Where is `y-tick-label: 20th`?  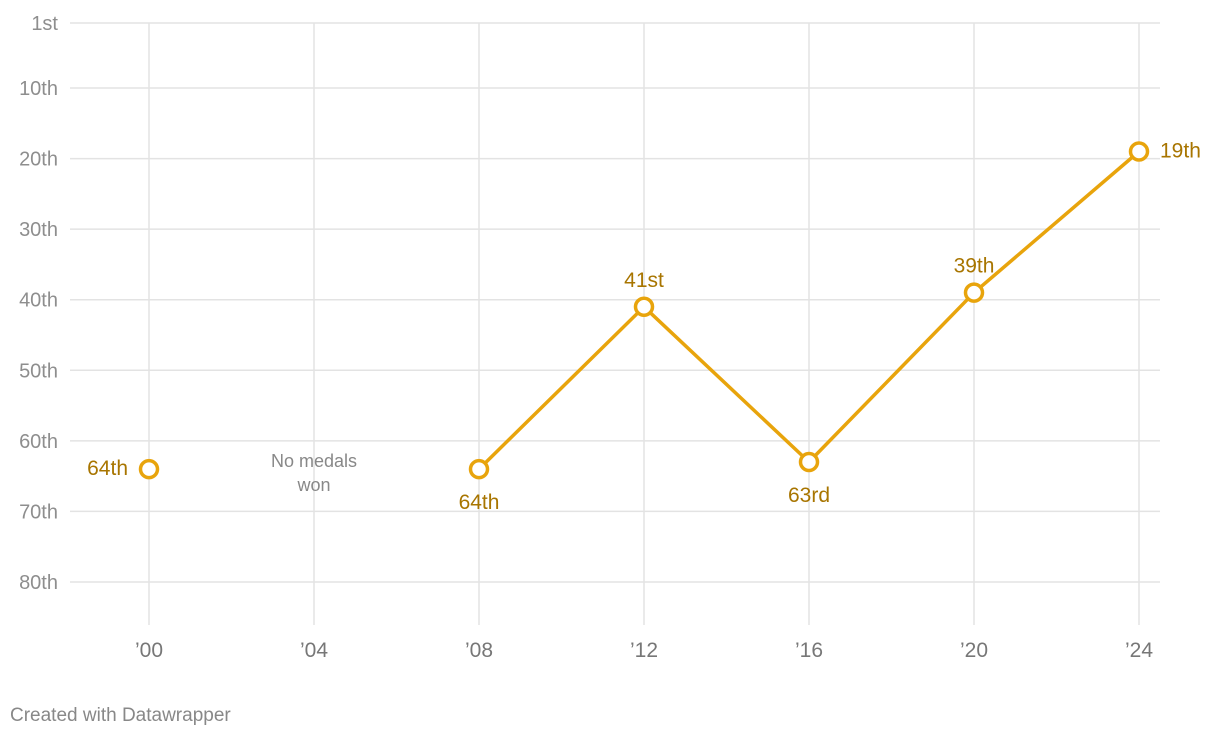 y-tick-label: 20th is located at coordinates (38, 160).